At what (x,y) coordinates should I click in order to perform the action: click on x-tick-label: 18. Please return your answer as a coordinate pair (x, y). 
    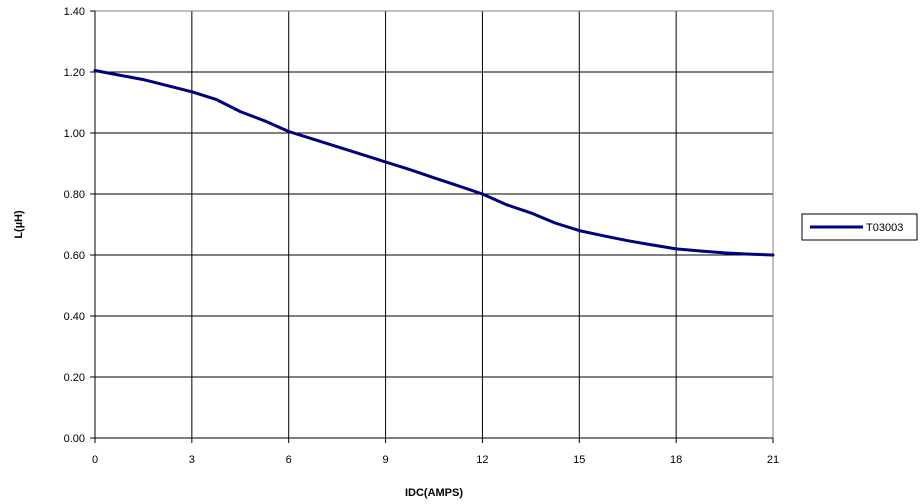
    Looking at the image, I should click on (676, 460).